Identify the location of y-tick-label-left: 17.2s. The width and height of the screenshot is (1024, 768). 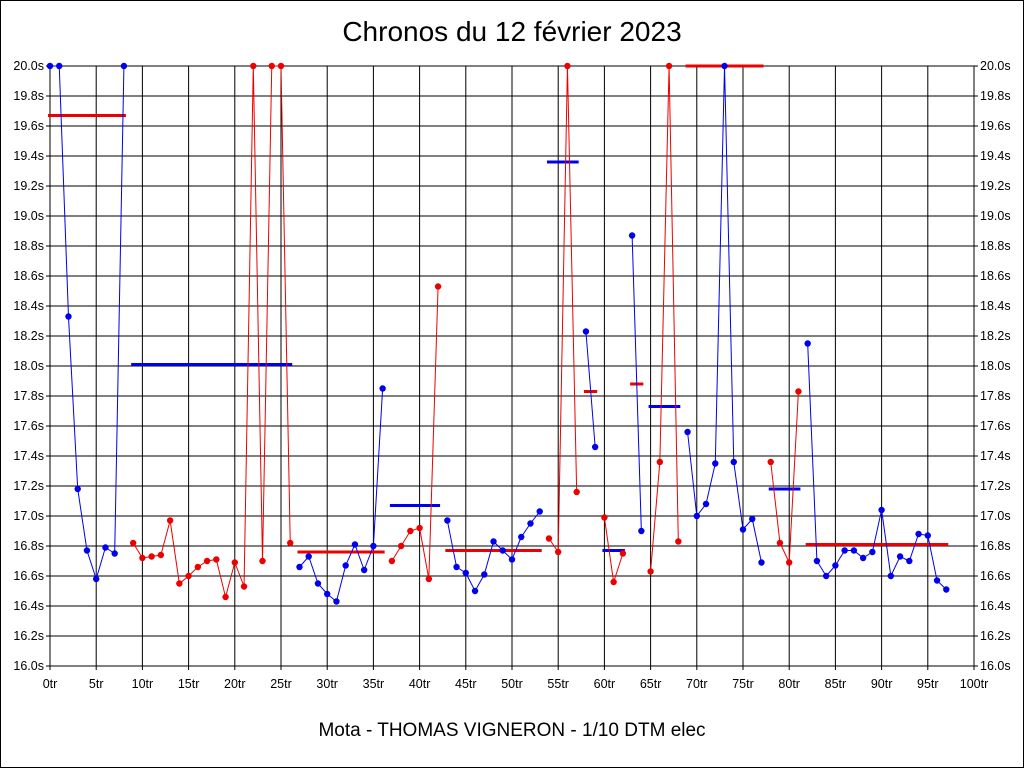
(28, 486).